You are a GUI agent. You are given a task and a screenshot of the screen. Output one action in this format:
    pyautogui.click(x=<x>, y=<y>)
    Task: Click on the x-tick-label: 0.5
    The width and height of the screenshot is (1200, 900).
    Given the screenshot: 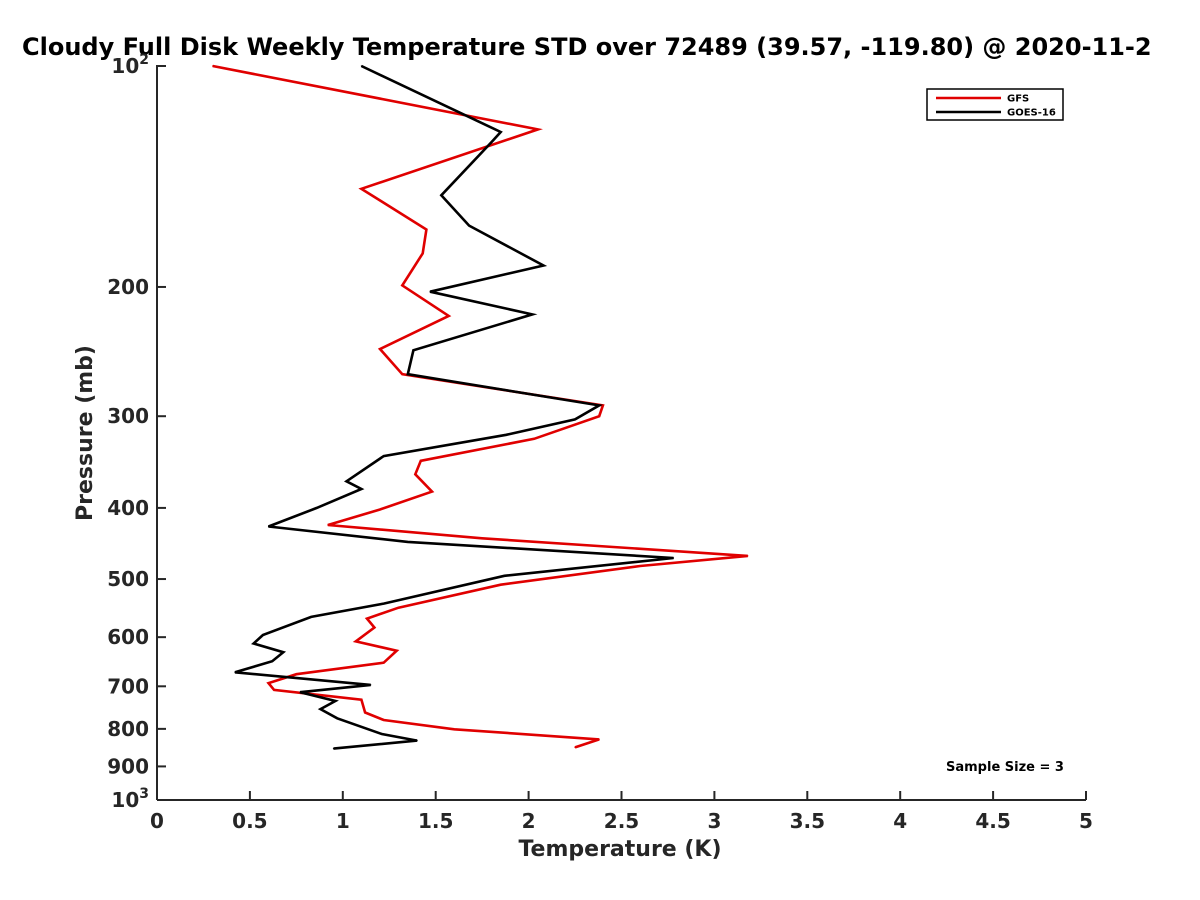 What is the action you would take?
    pyautogui.click(x=249, y=821)
    